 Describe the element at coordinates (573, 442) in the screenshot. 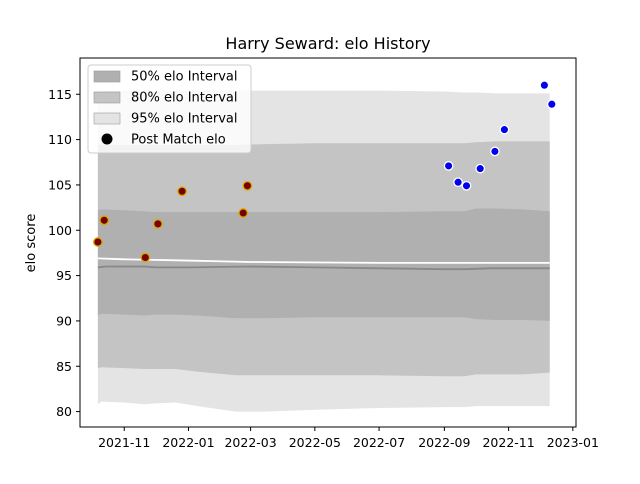

I see `x-tick-label: 2023-01` at that location.